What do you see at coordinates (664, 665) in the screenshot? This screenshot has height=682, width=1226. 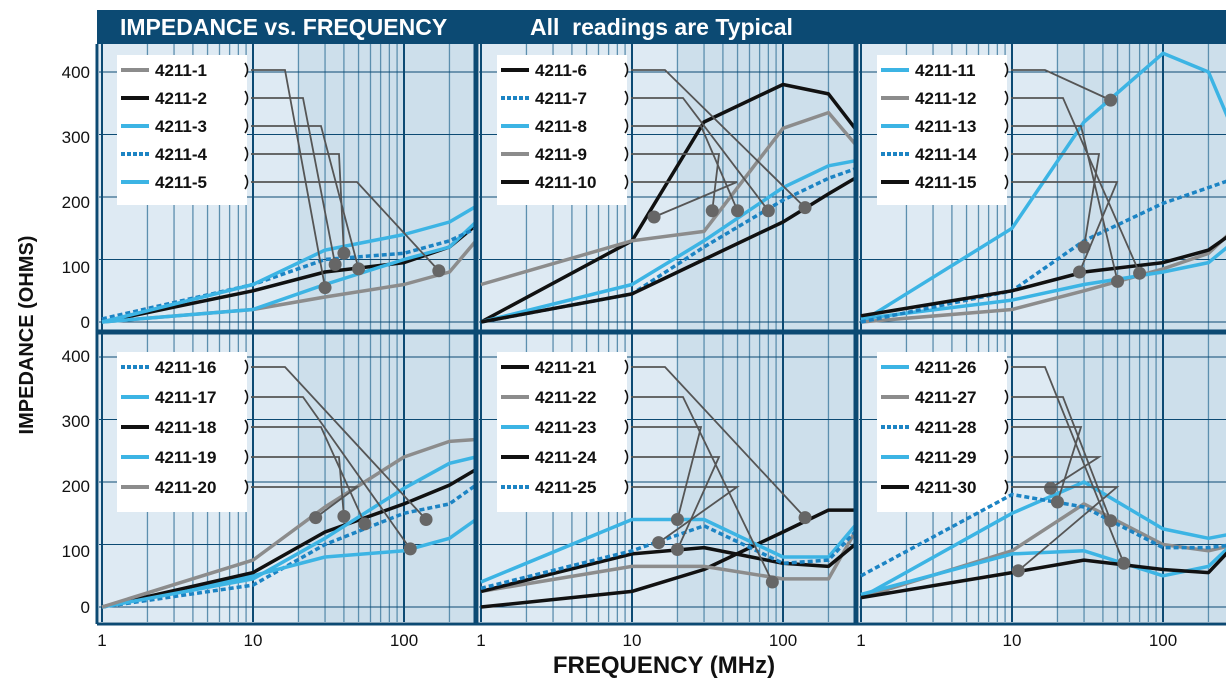 I see `x-axis-label: FREQUENCY (MHz)` at bounding box center [664, 665].